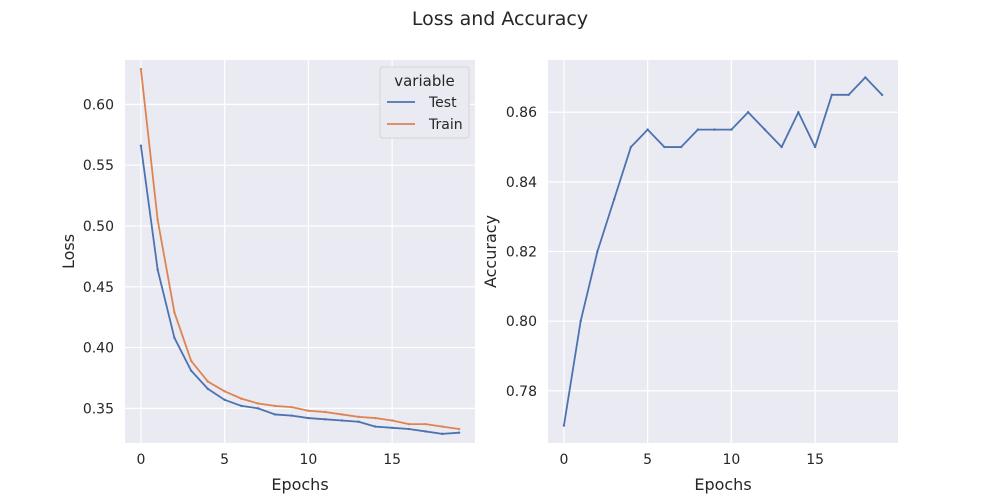 The image size is (1000, 500). I want to click on y-tick-label: 0.40, so click(98, 349).